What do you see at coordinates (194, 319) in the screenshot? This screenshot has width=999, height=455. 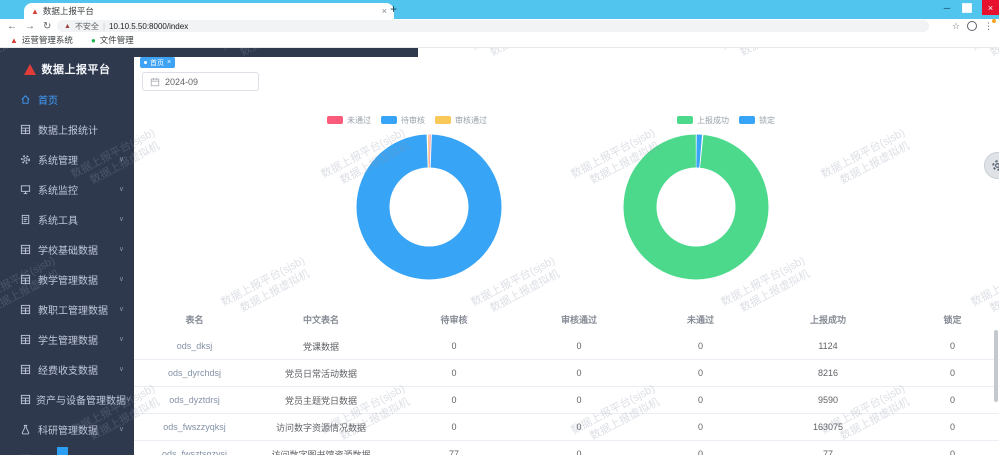 I see `col-header-table-name: 表名` at bounding box center [194, 319].